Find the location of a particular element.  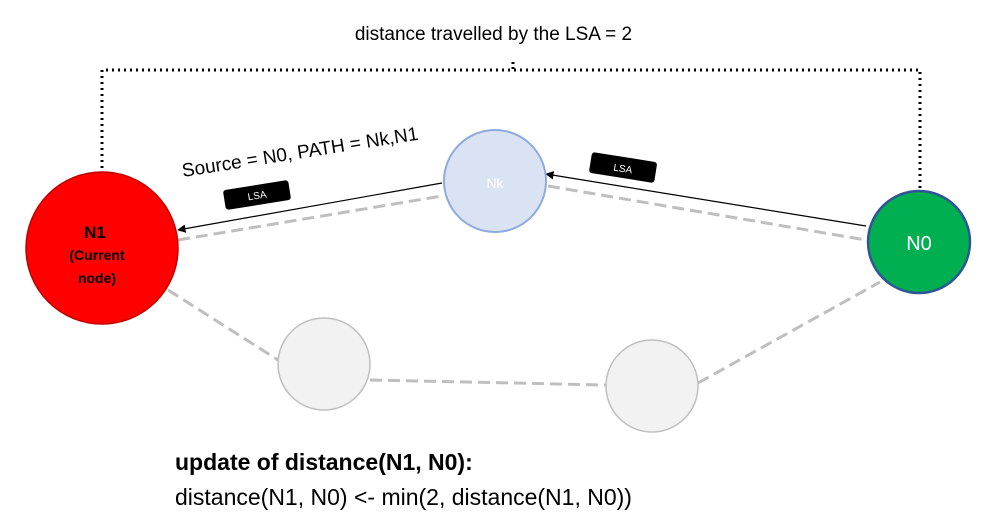

link-m2-n0 is located at coordinates (789, 332).